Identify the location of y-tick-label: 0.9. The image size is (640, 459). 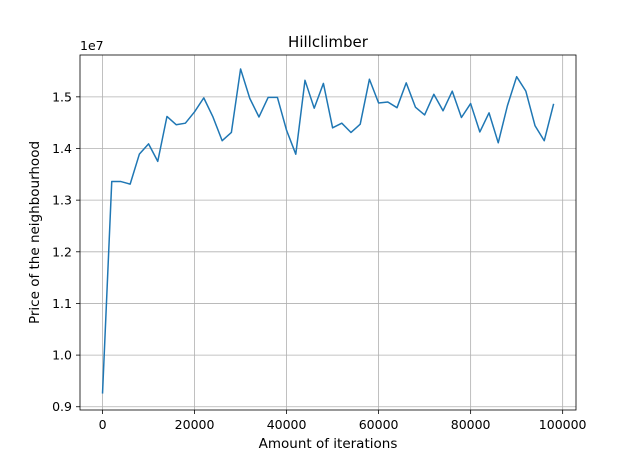
(62, 406).